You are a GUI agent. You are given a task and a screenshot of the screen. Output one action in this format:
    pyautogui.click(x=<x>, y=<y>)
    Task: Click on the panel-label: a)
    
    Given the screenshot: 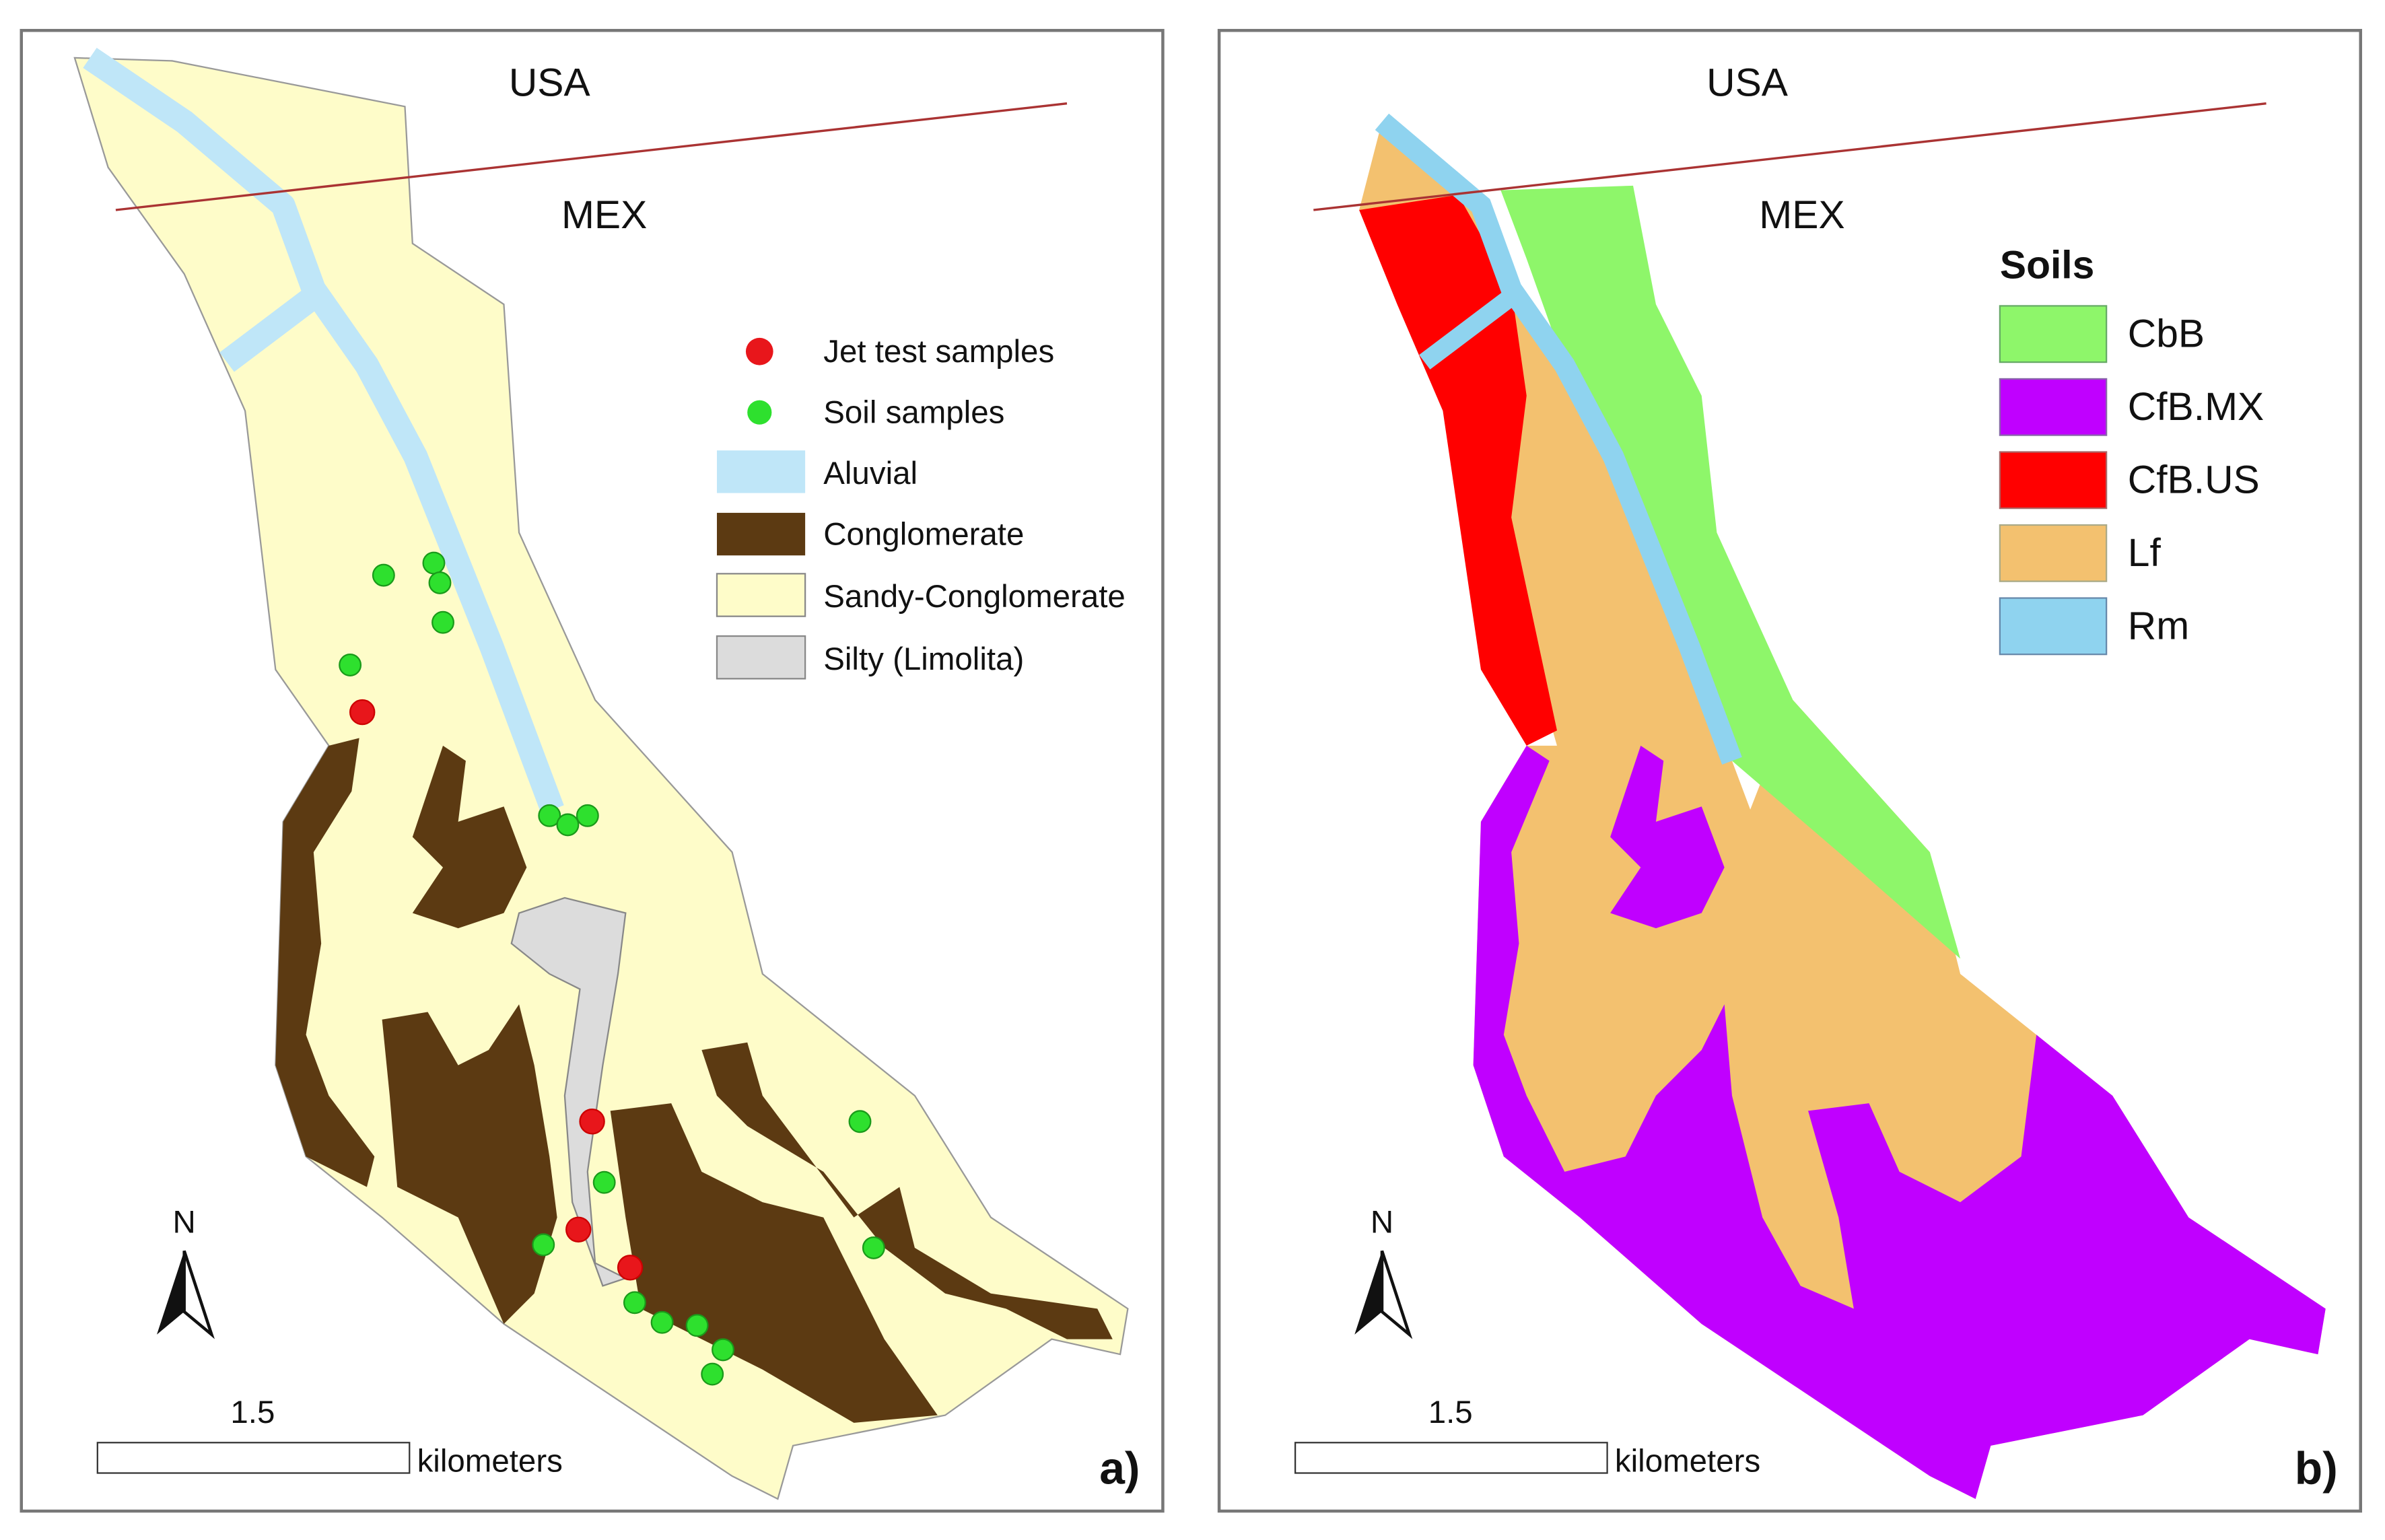 What is the action you would take?
    pyautogui.click(x=1119, y=1469)
    